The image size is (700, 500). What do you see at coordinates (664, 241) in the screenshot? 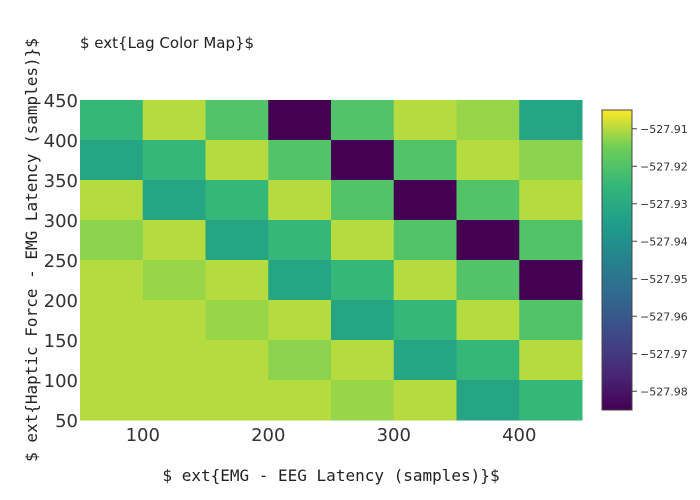
I see `colorbar-tick-label: −527.94` at bounding box center [664, 241].